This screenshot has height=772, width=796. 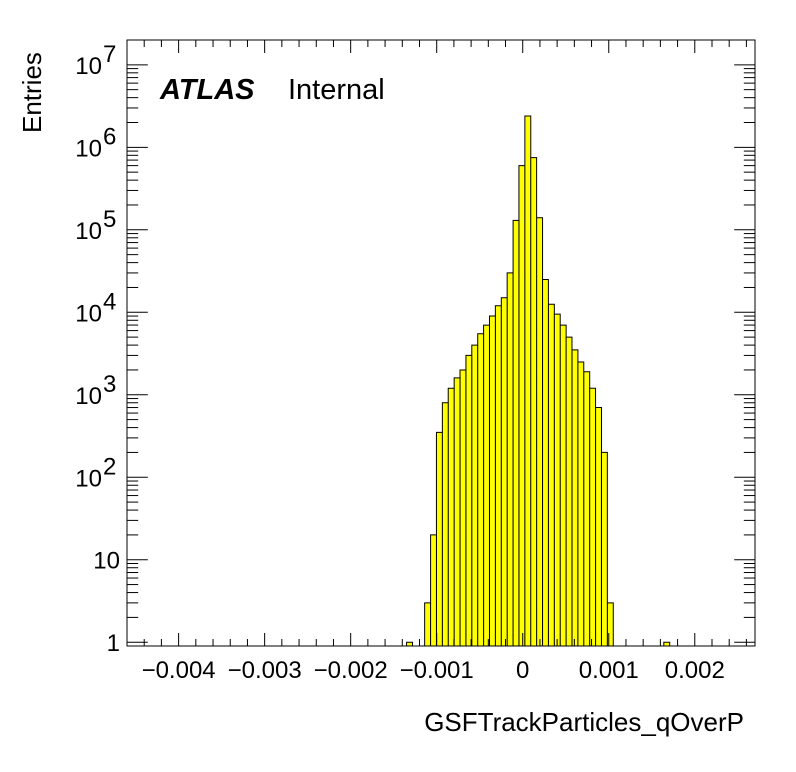 What do you see at coordinates (351, 670) in the screenshot?
I see `x-tick-label: −0.002` at bounding box center [351, 670].